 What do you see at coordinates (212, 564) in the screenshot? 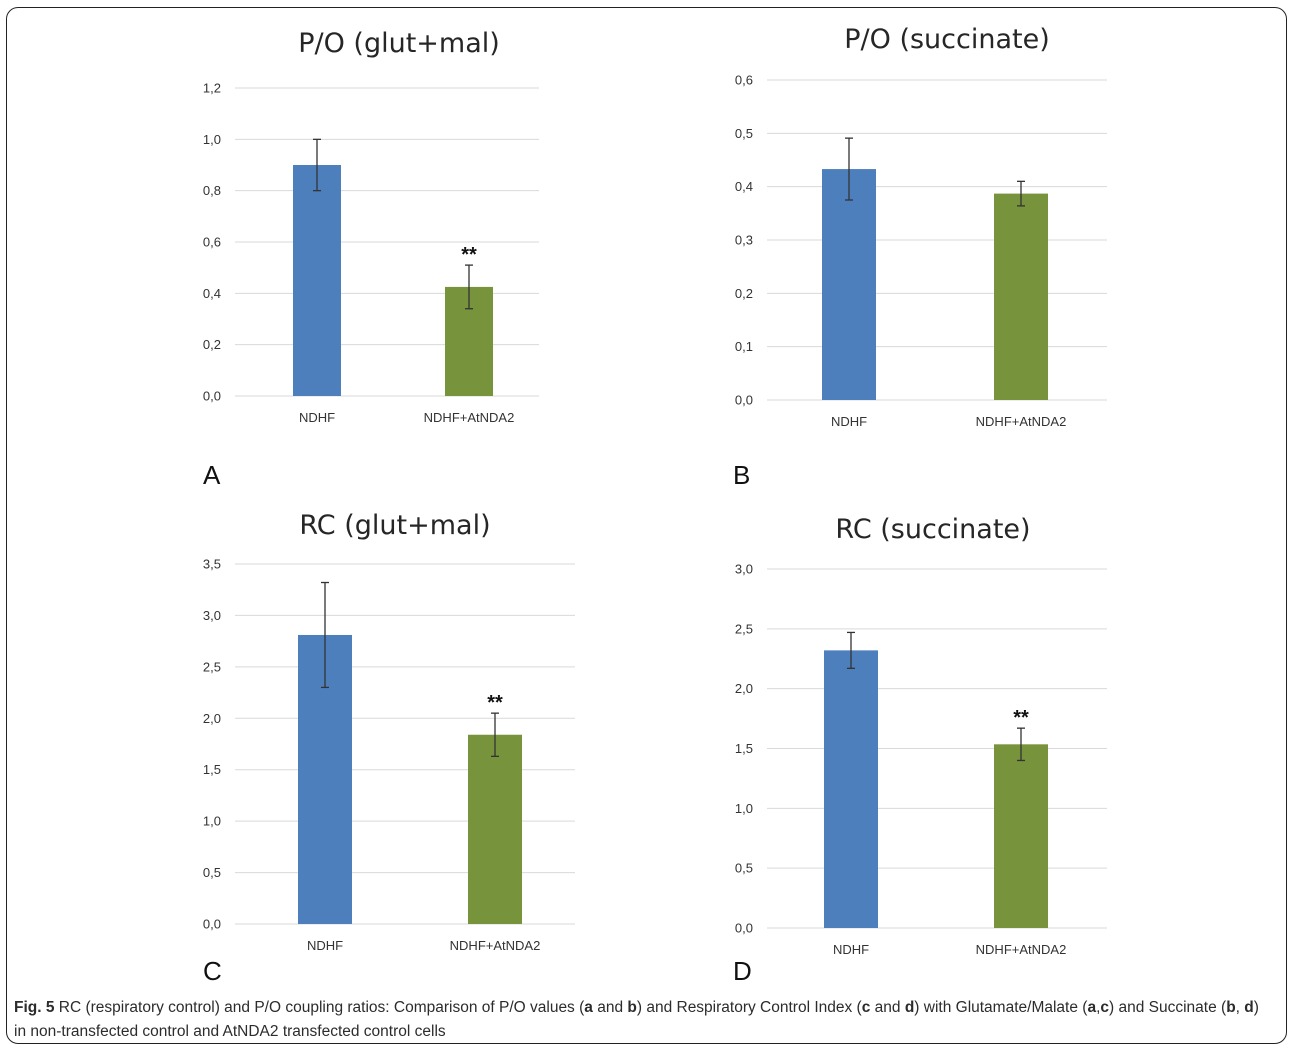
I see `y-tick-label: 3,5` at bounding box center [212, 564].